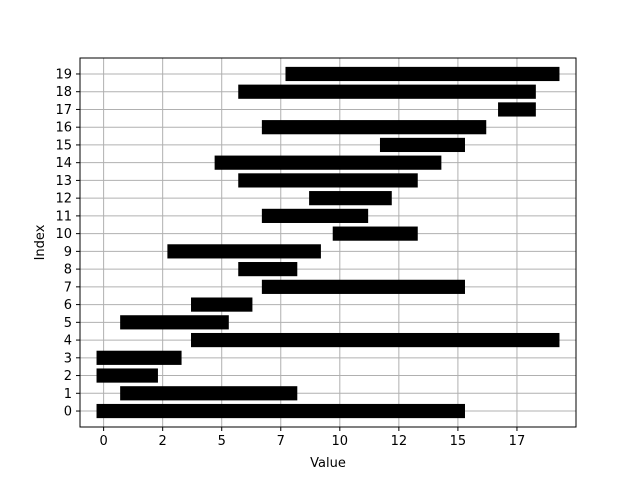  What do you see at coordinates (63, 234) in the screenshot?
I see `y-tick-label: 10` at bounding box center [63, 234].